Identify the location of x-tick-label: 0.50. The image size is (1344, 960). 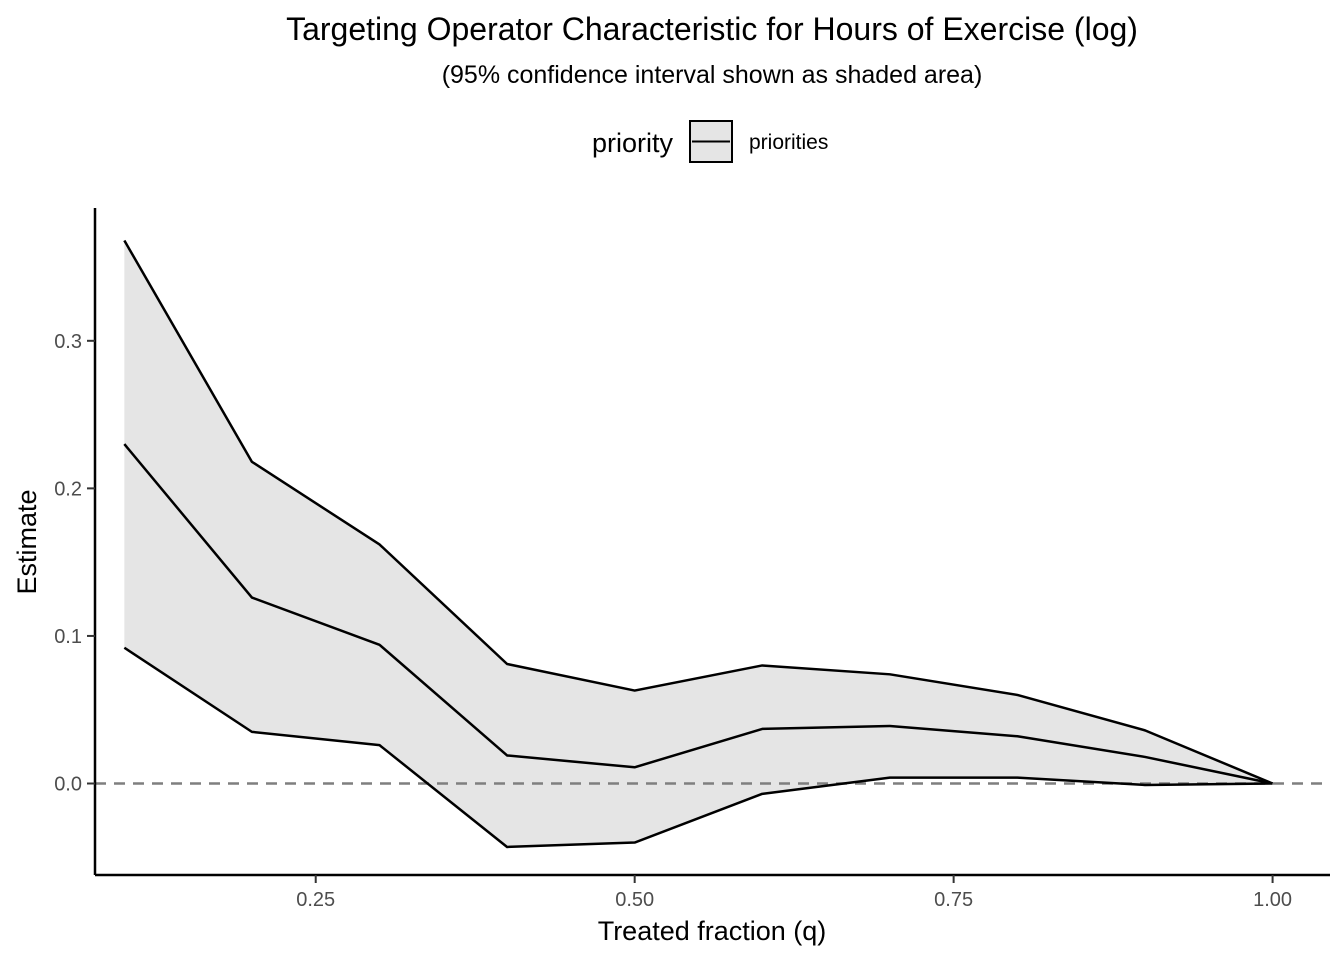
(634, 900).